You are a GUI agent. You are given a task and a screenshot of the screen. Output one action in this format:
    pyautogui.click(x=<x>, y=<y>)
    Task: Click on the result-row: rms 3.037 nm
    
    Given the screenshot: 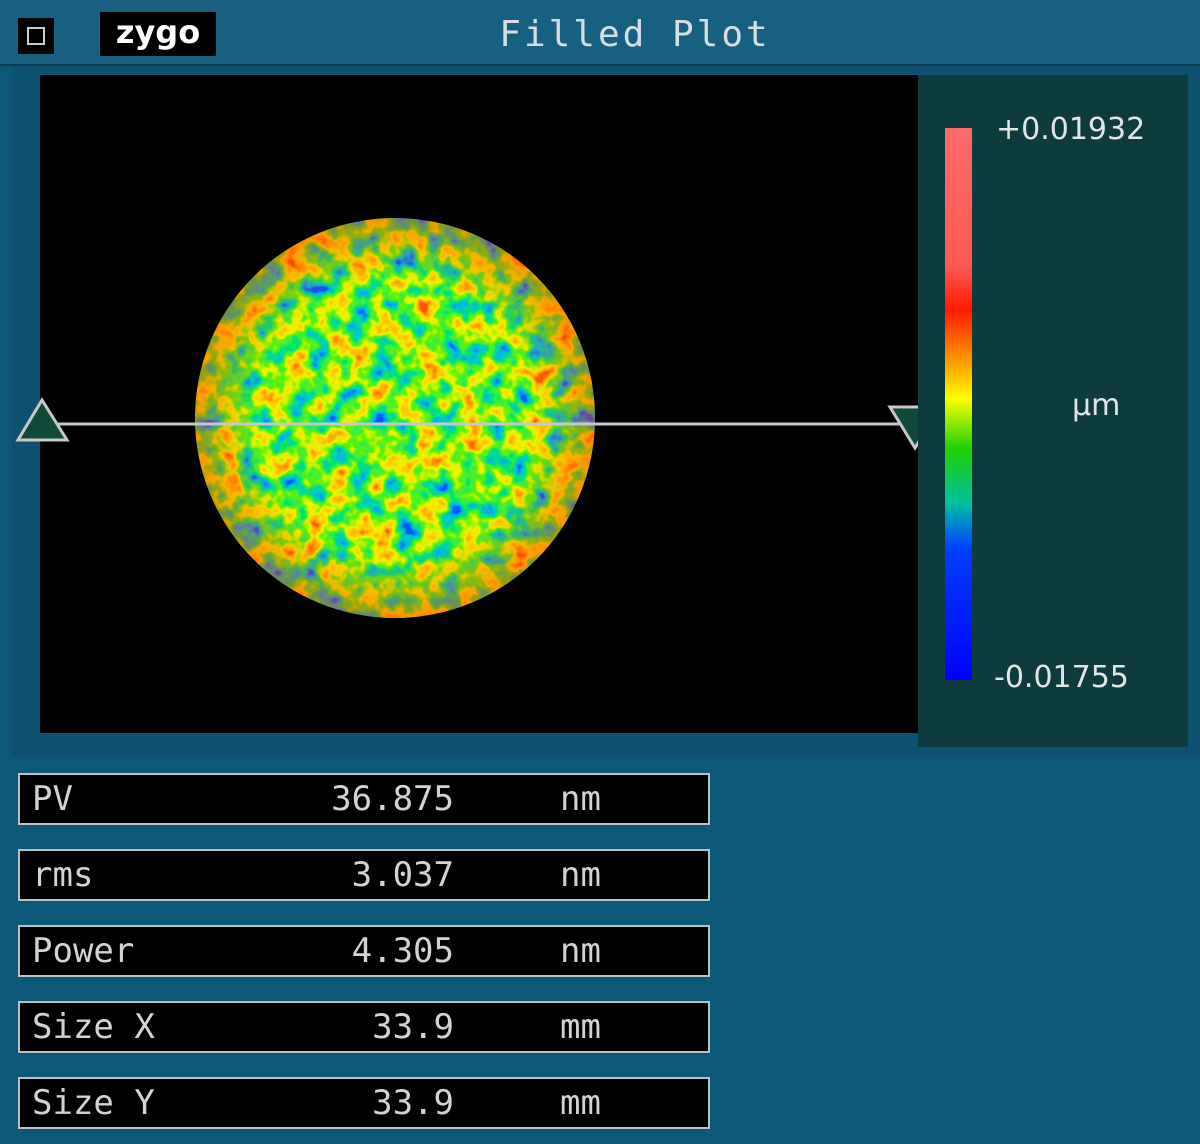 What is the action you would take?
    pyautogui.click(x=364, y=875)
    